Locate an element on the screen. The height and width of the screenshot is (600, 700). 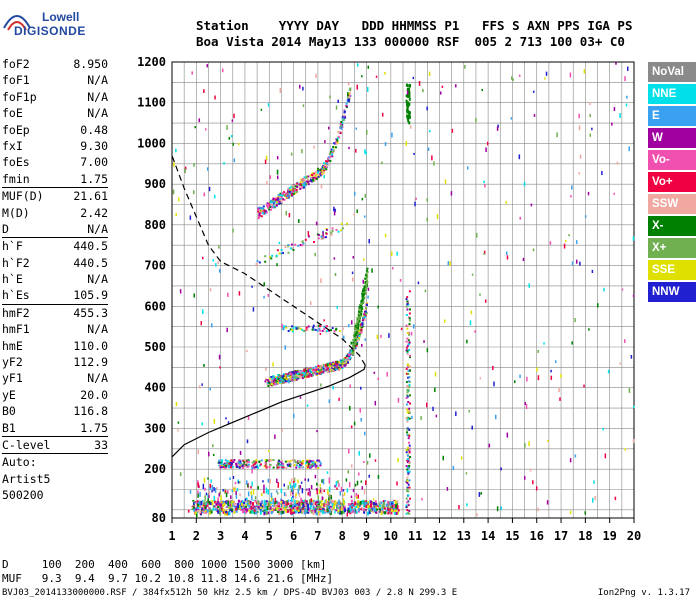
param-label: foEs is located at coordinates (16, 162).